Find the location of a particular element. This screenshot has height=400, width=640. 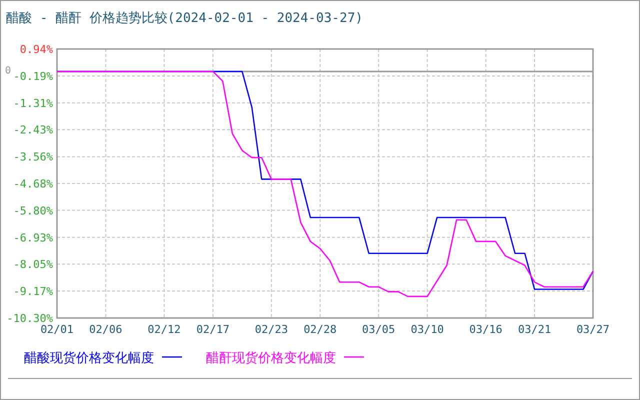

ref-line-label: 0 is located at coordinates (8, 70).